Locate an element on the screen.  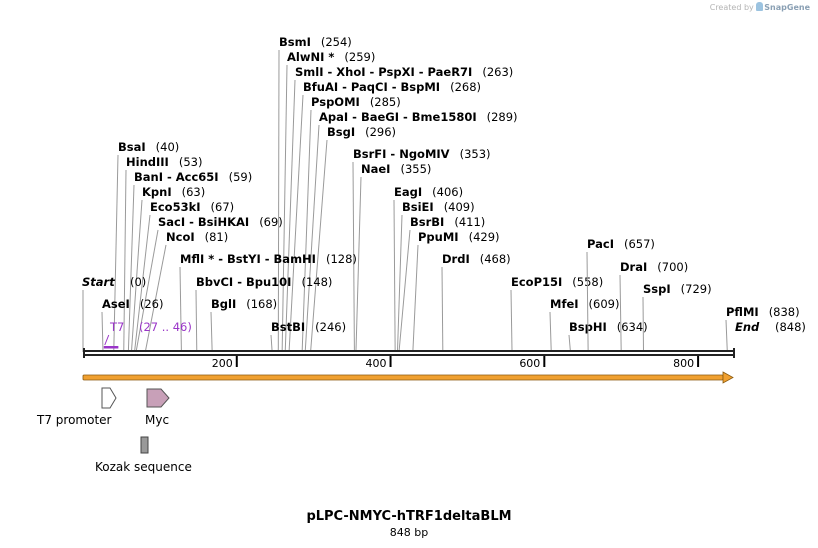
restriction-site: EcoP15I(558) is located at coordinates (557, 282).